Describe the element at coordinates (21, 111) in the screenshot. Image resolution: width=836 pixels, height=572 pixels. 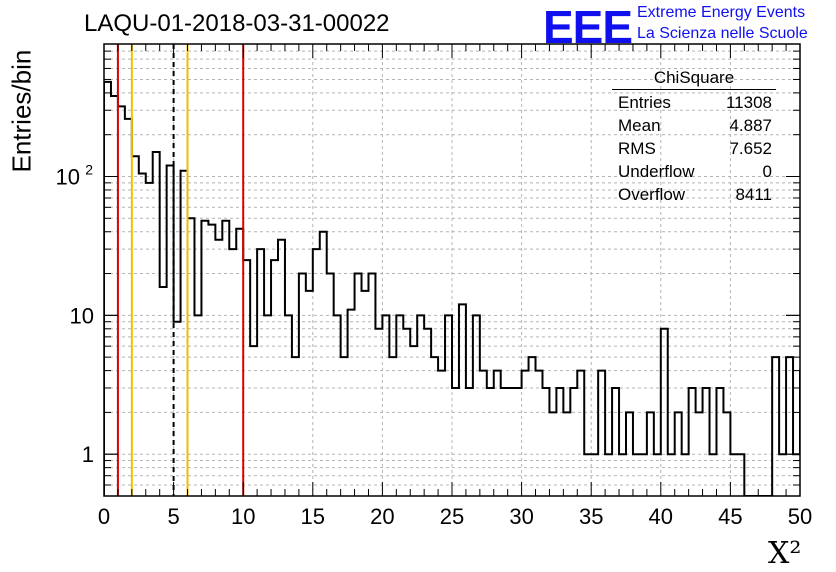
I see `y-axis-label: Entries/bin` at that location.